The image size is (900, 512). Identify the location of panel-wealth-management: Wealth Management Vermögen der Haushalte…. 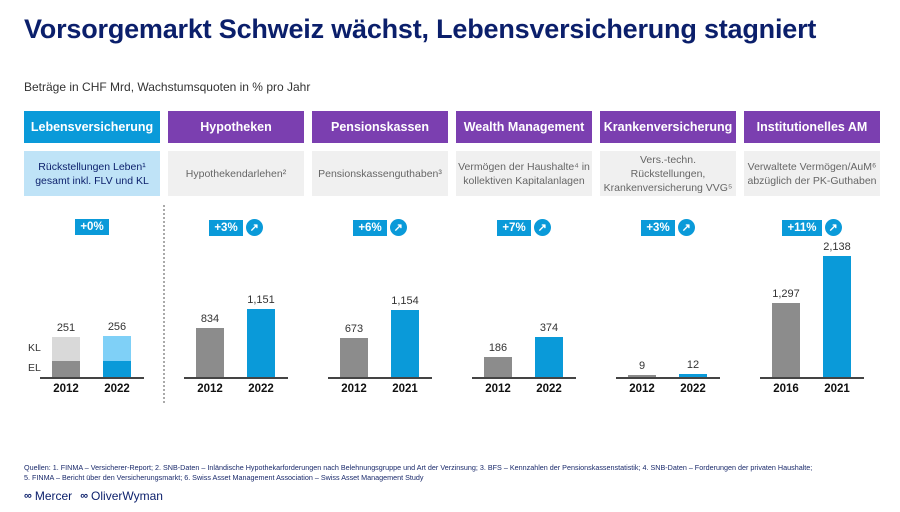
(524, 256).